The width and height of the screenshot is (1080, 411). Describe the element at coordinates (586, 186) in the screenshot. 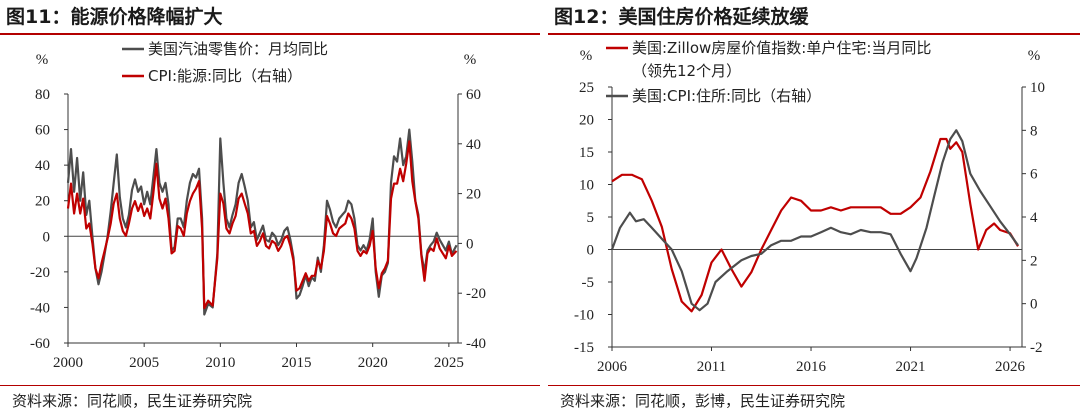

I see `left-tick-label: 10` at that location.